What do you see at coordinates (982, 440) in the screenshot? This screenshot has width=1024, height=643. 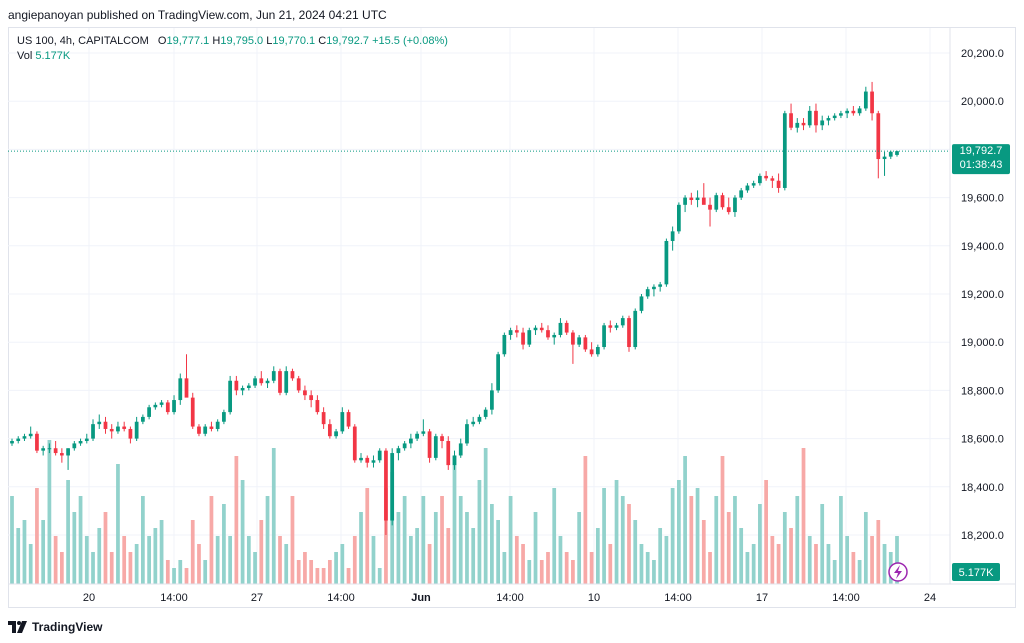 I see `price-tick-label: 18,600.0` at bounding box center [982, 440].